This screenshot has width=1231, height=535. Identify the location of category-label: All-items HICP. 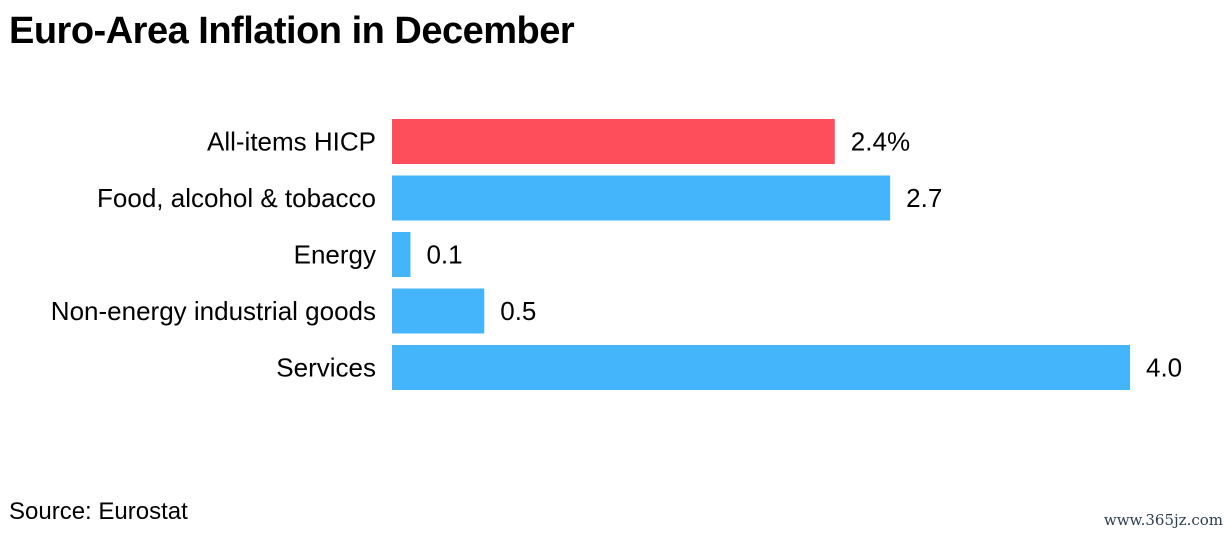
(291, 142).